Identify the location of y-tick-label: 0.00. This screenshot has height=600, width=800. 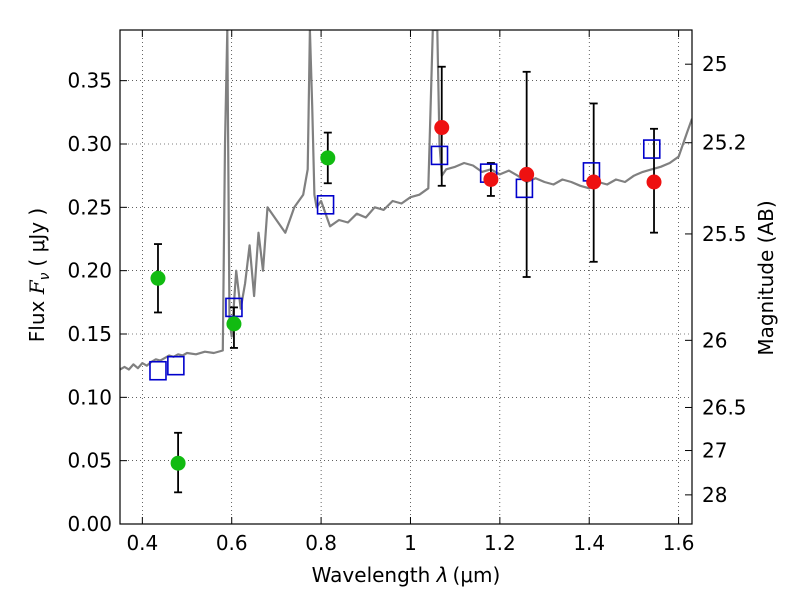
(89, 524).